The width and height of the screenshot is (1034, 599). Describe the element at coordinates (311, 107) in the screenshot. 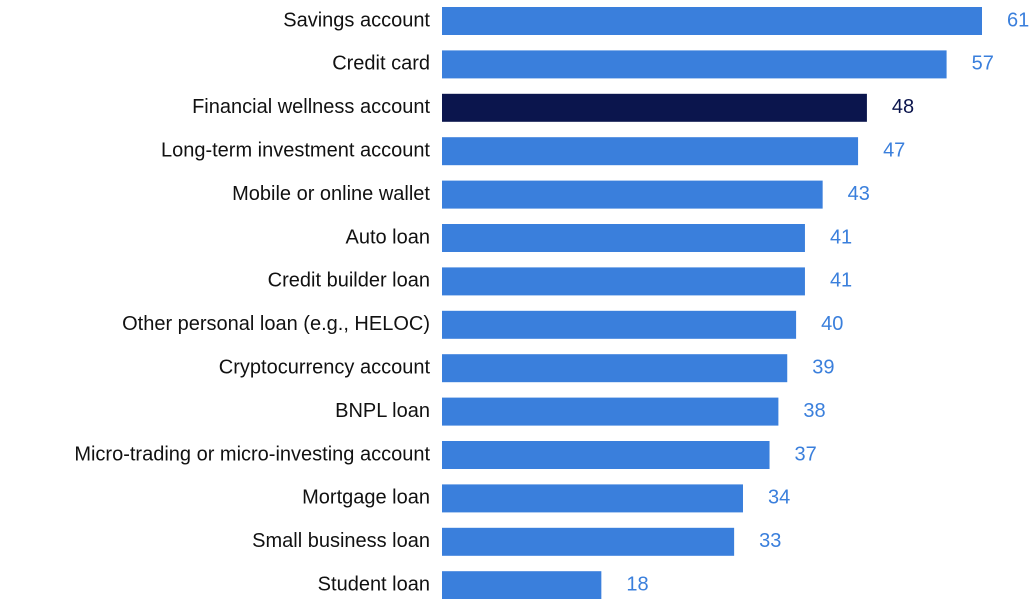

I see `category-label: Financial wellness account` at that location.